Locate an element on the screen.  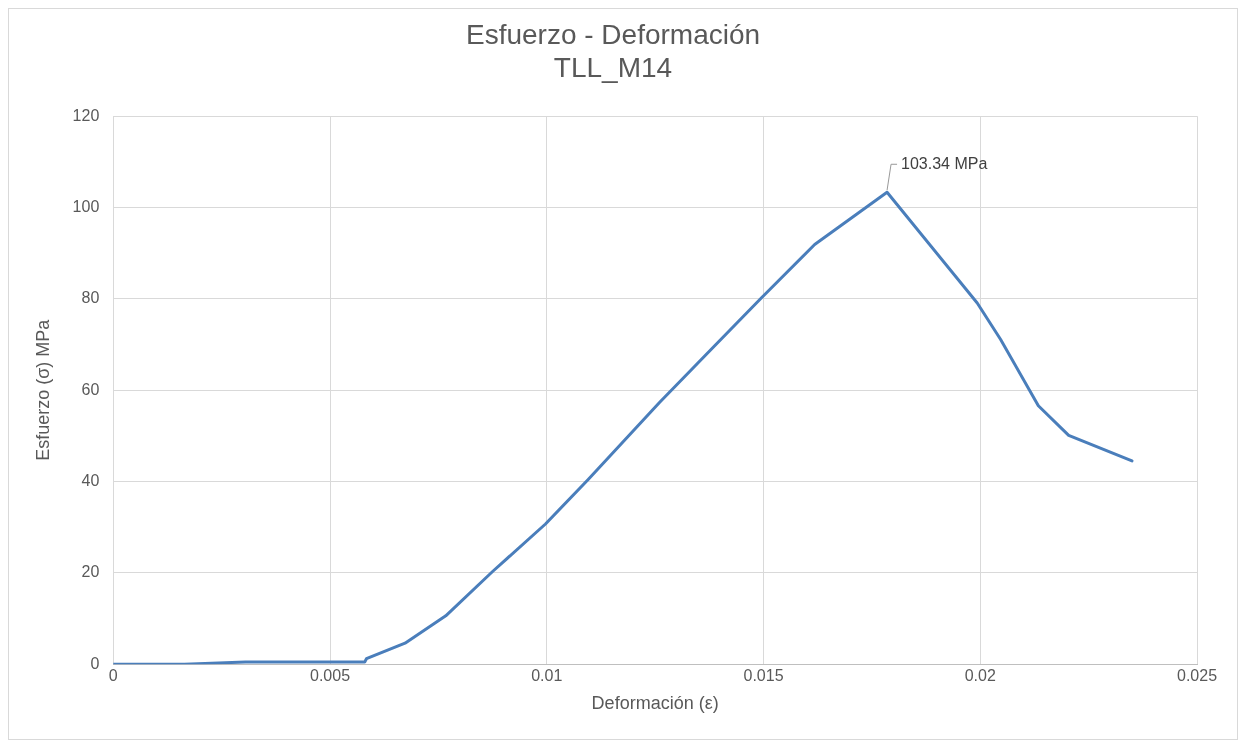
y-tick-label: 0 is located at coordinates (95, 663).